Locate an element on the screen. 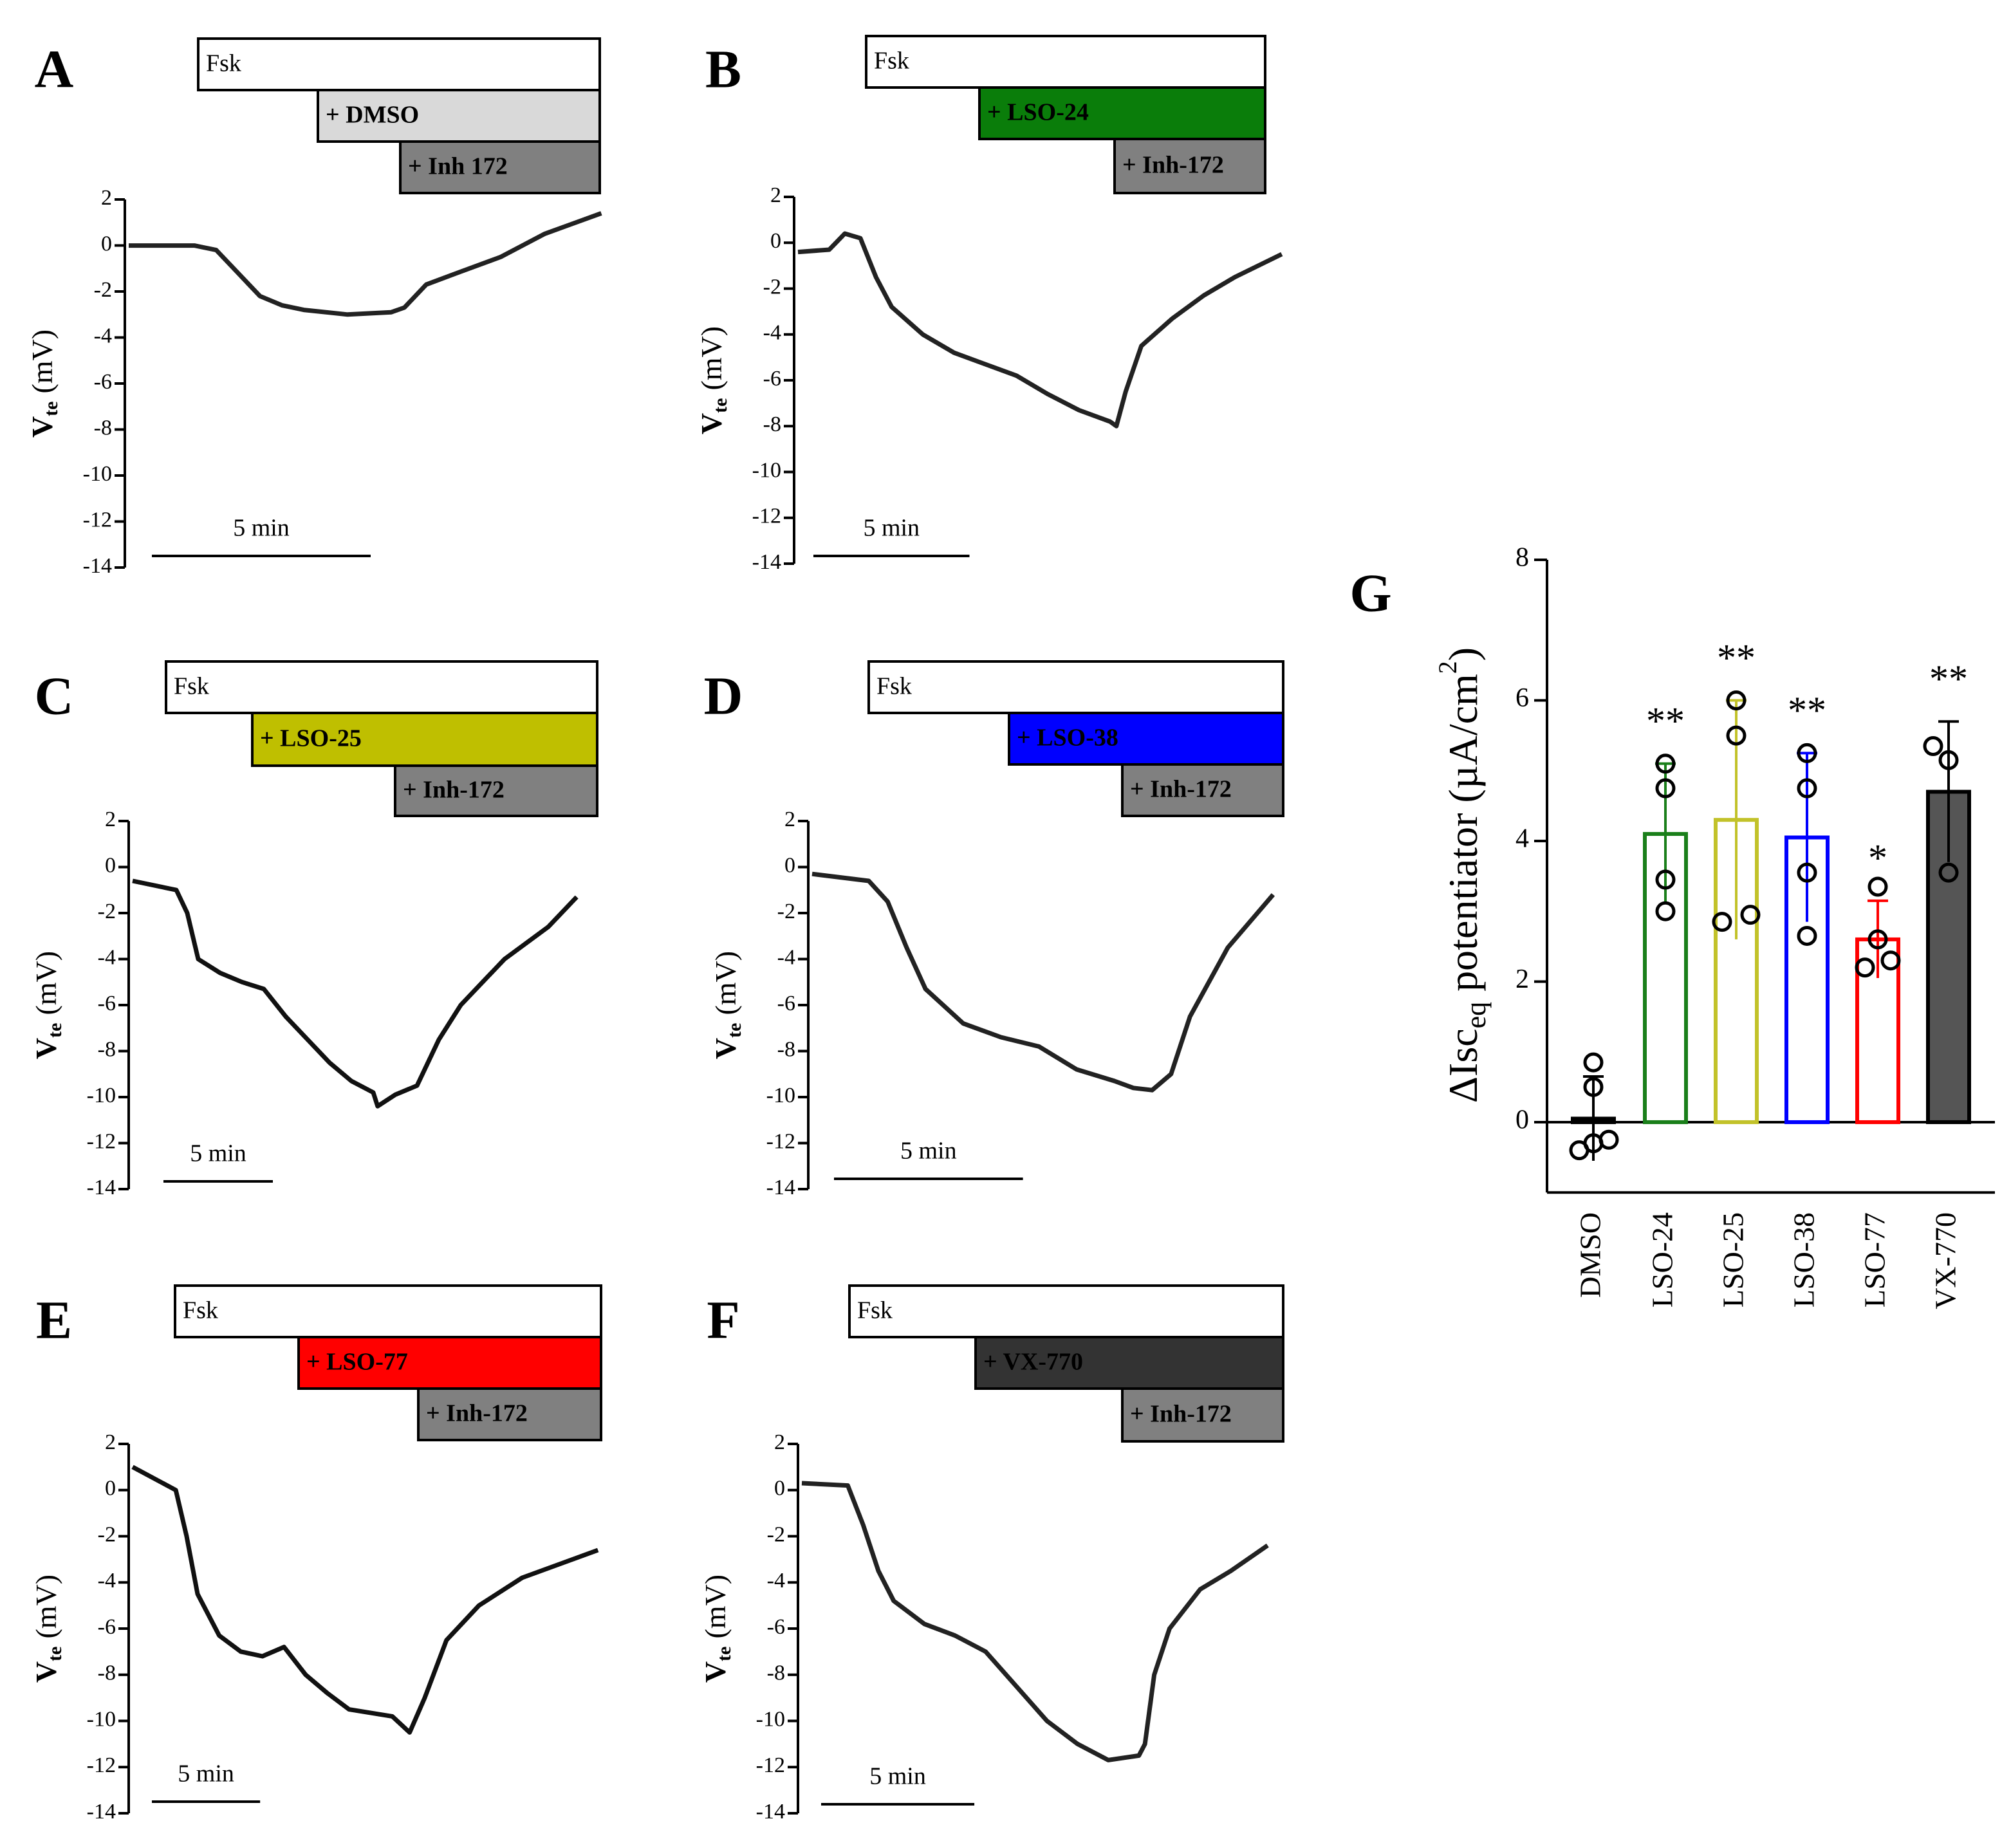  treatment-label: Fsk is located at coordinates (875, 1311).